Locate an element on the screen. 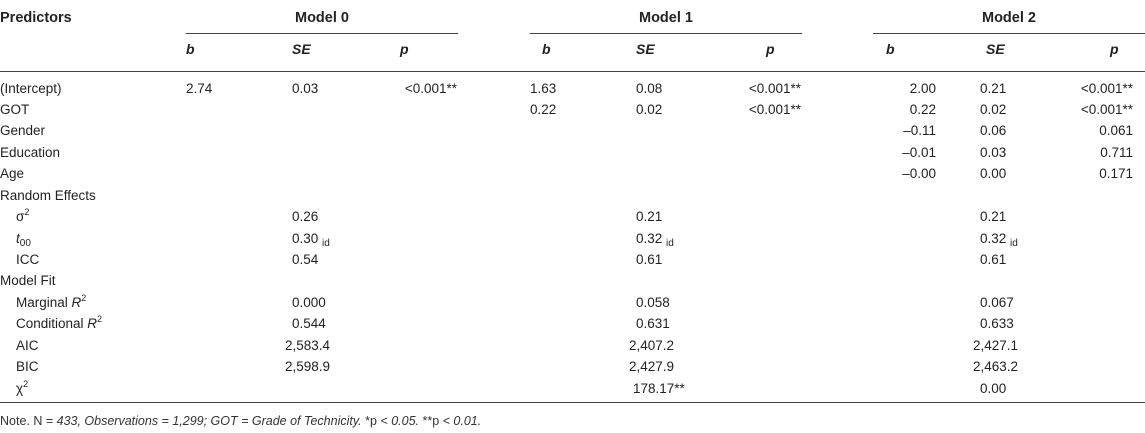  row-label-conditional-r2: Conditional R2 is located at coordinates (59, 323).